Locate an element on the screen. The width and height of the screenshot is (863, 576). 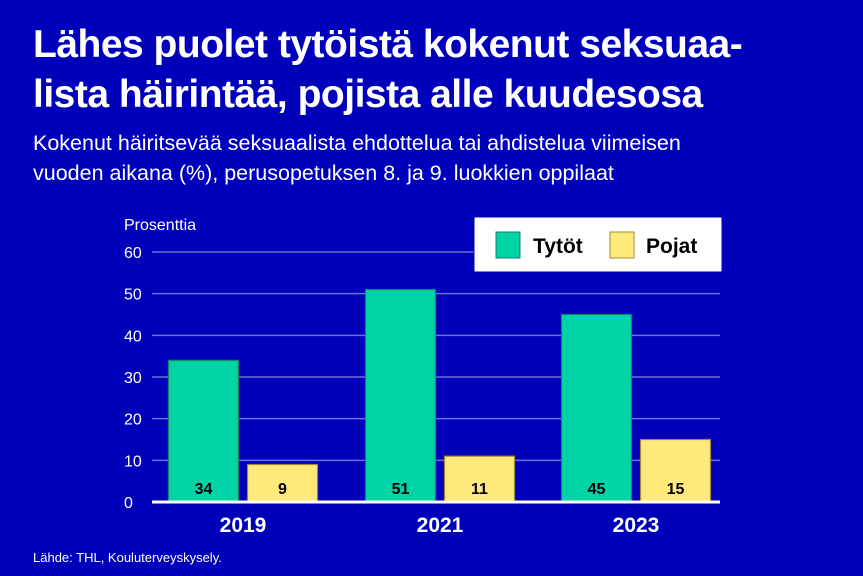
x-tick-label: 2021 is located at coordinates (440, 525).